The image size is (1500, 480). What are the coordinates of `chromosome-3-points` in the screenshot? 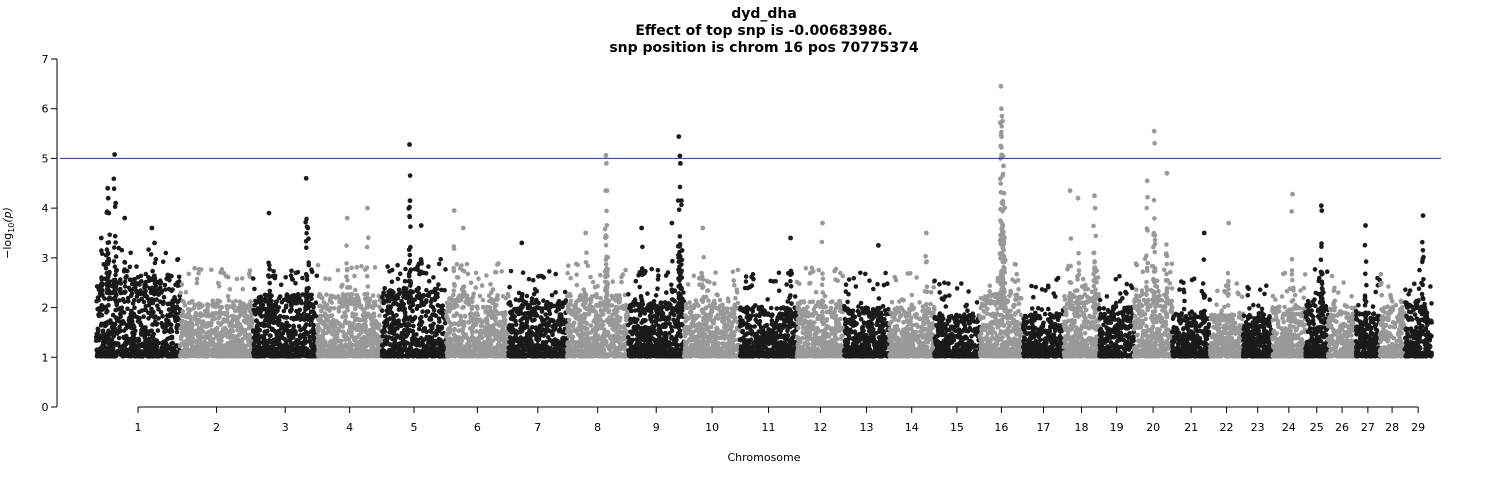 It's located at (285, 310).